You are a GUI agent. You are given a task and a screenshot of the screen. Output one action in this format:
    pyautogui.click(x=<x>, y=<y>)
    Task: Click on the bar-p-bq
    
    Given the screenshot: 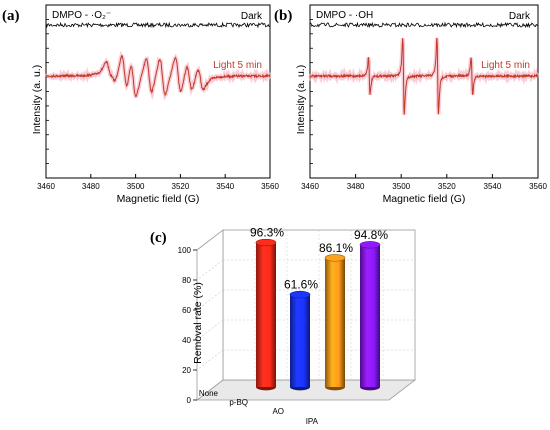 What is the action you would take?
    pyautogui.click(x=300, y=340)
    